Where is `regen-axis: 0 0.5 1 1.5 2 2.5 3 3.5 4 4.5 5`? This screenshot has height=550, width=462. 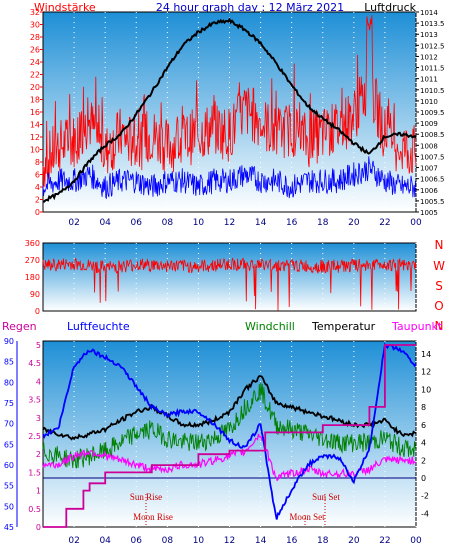
regen-axis: 0 0.5 1 1.5 2 2.5 3 3.5 4 4.5 5 is located at coordinates (34, 436).